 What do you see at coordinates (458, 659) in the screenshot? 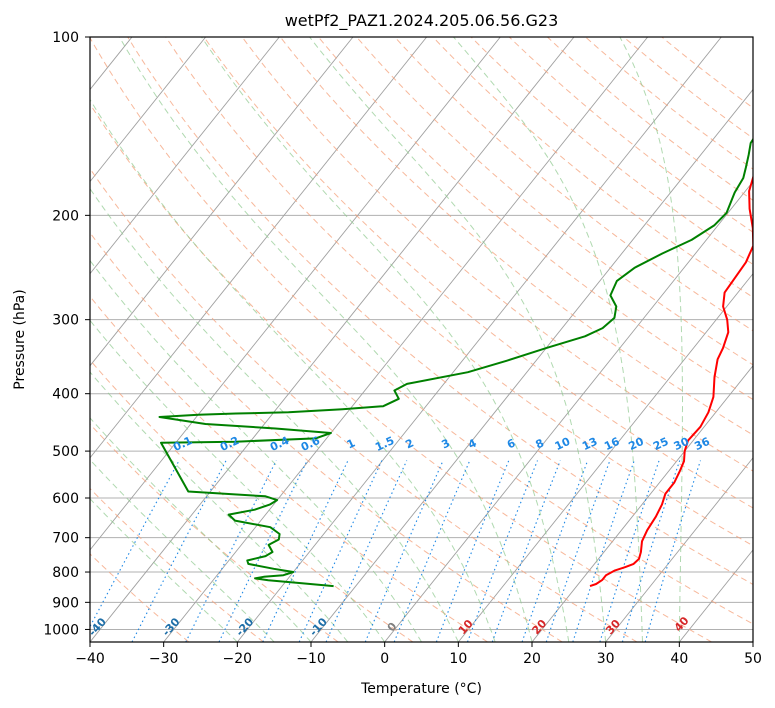
I see `x-tick-label: 10` at bounding box center [458, 659].